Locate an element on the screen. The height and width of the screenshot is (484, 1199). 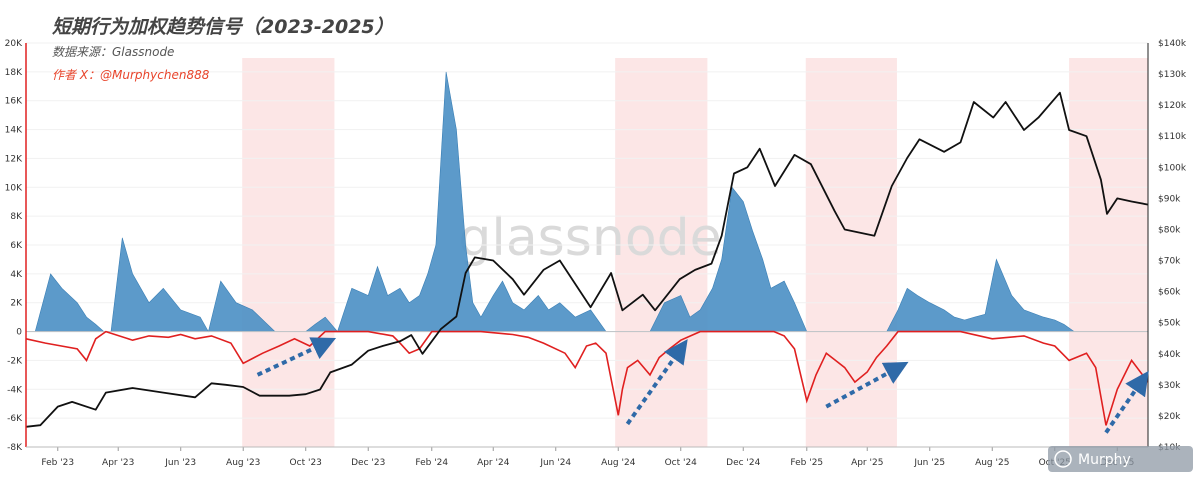
y-left-tick-label: -8K is located at coordinates (15, 448).